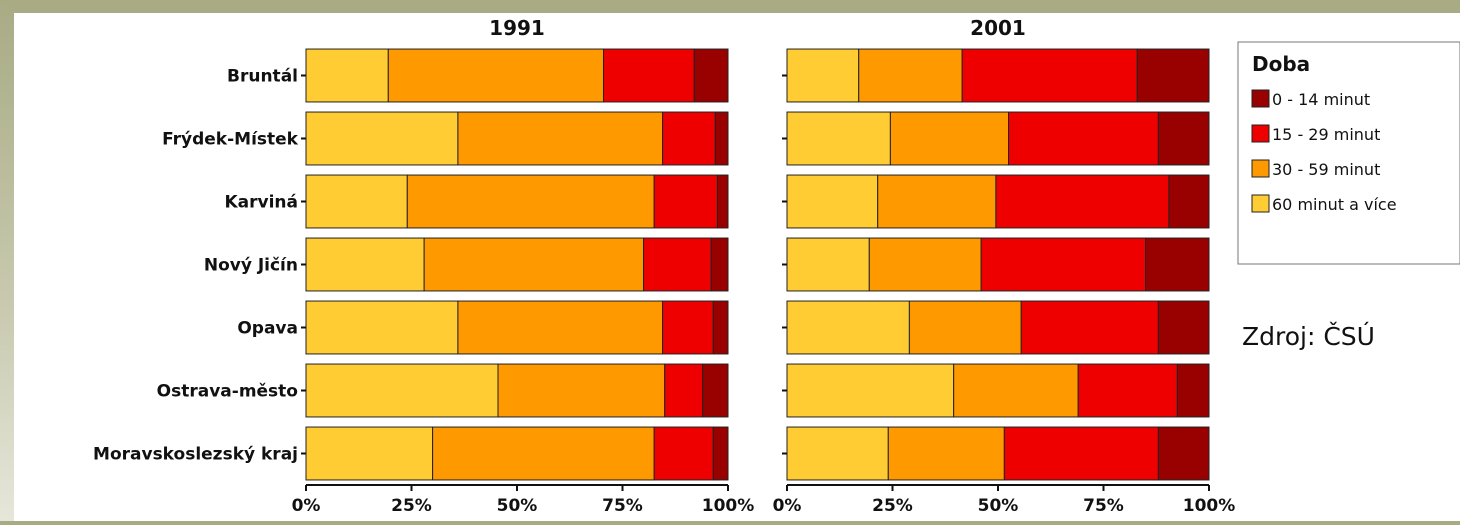 This screenshot has height=525, width=1460. I want to click on source-note: Zdroj: ČSÚ, so click(1308, 336).